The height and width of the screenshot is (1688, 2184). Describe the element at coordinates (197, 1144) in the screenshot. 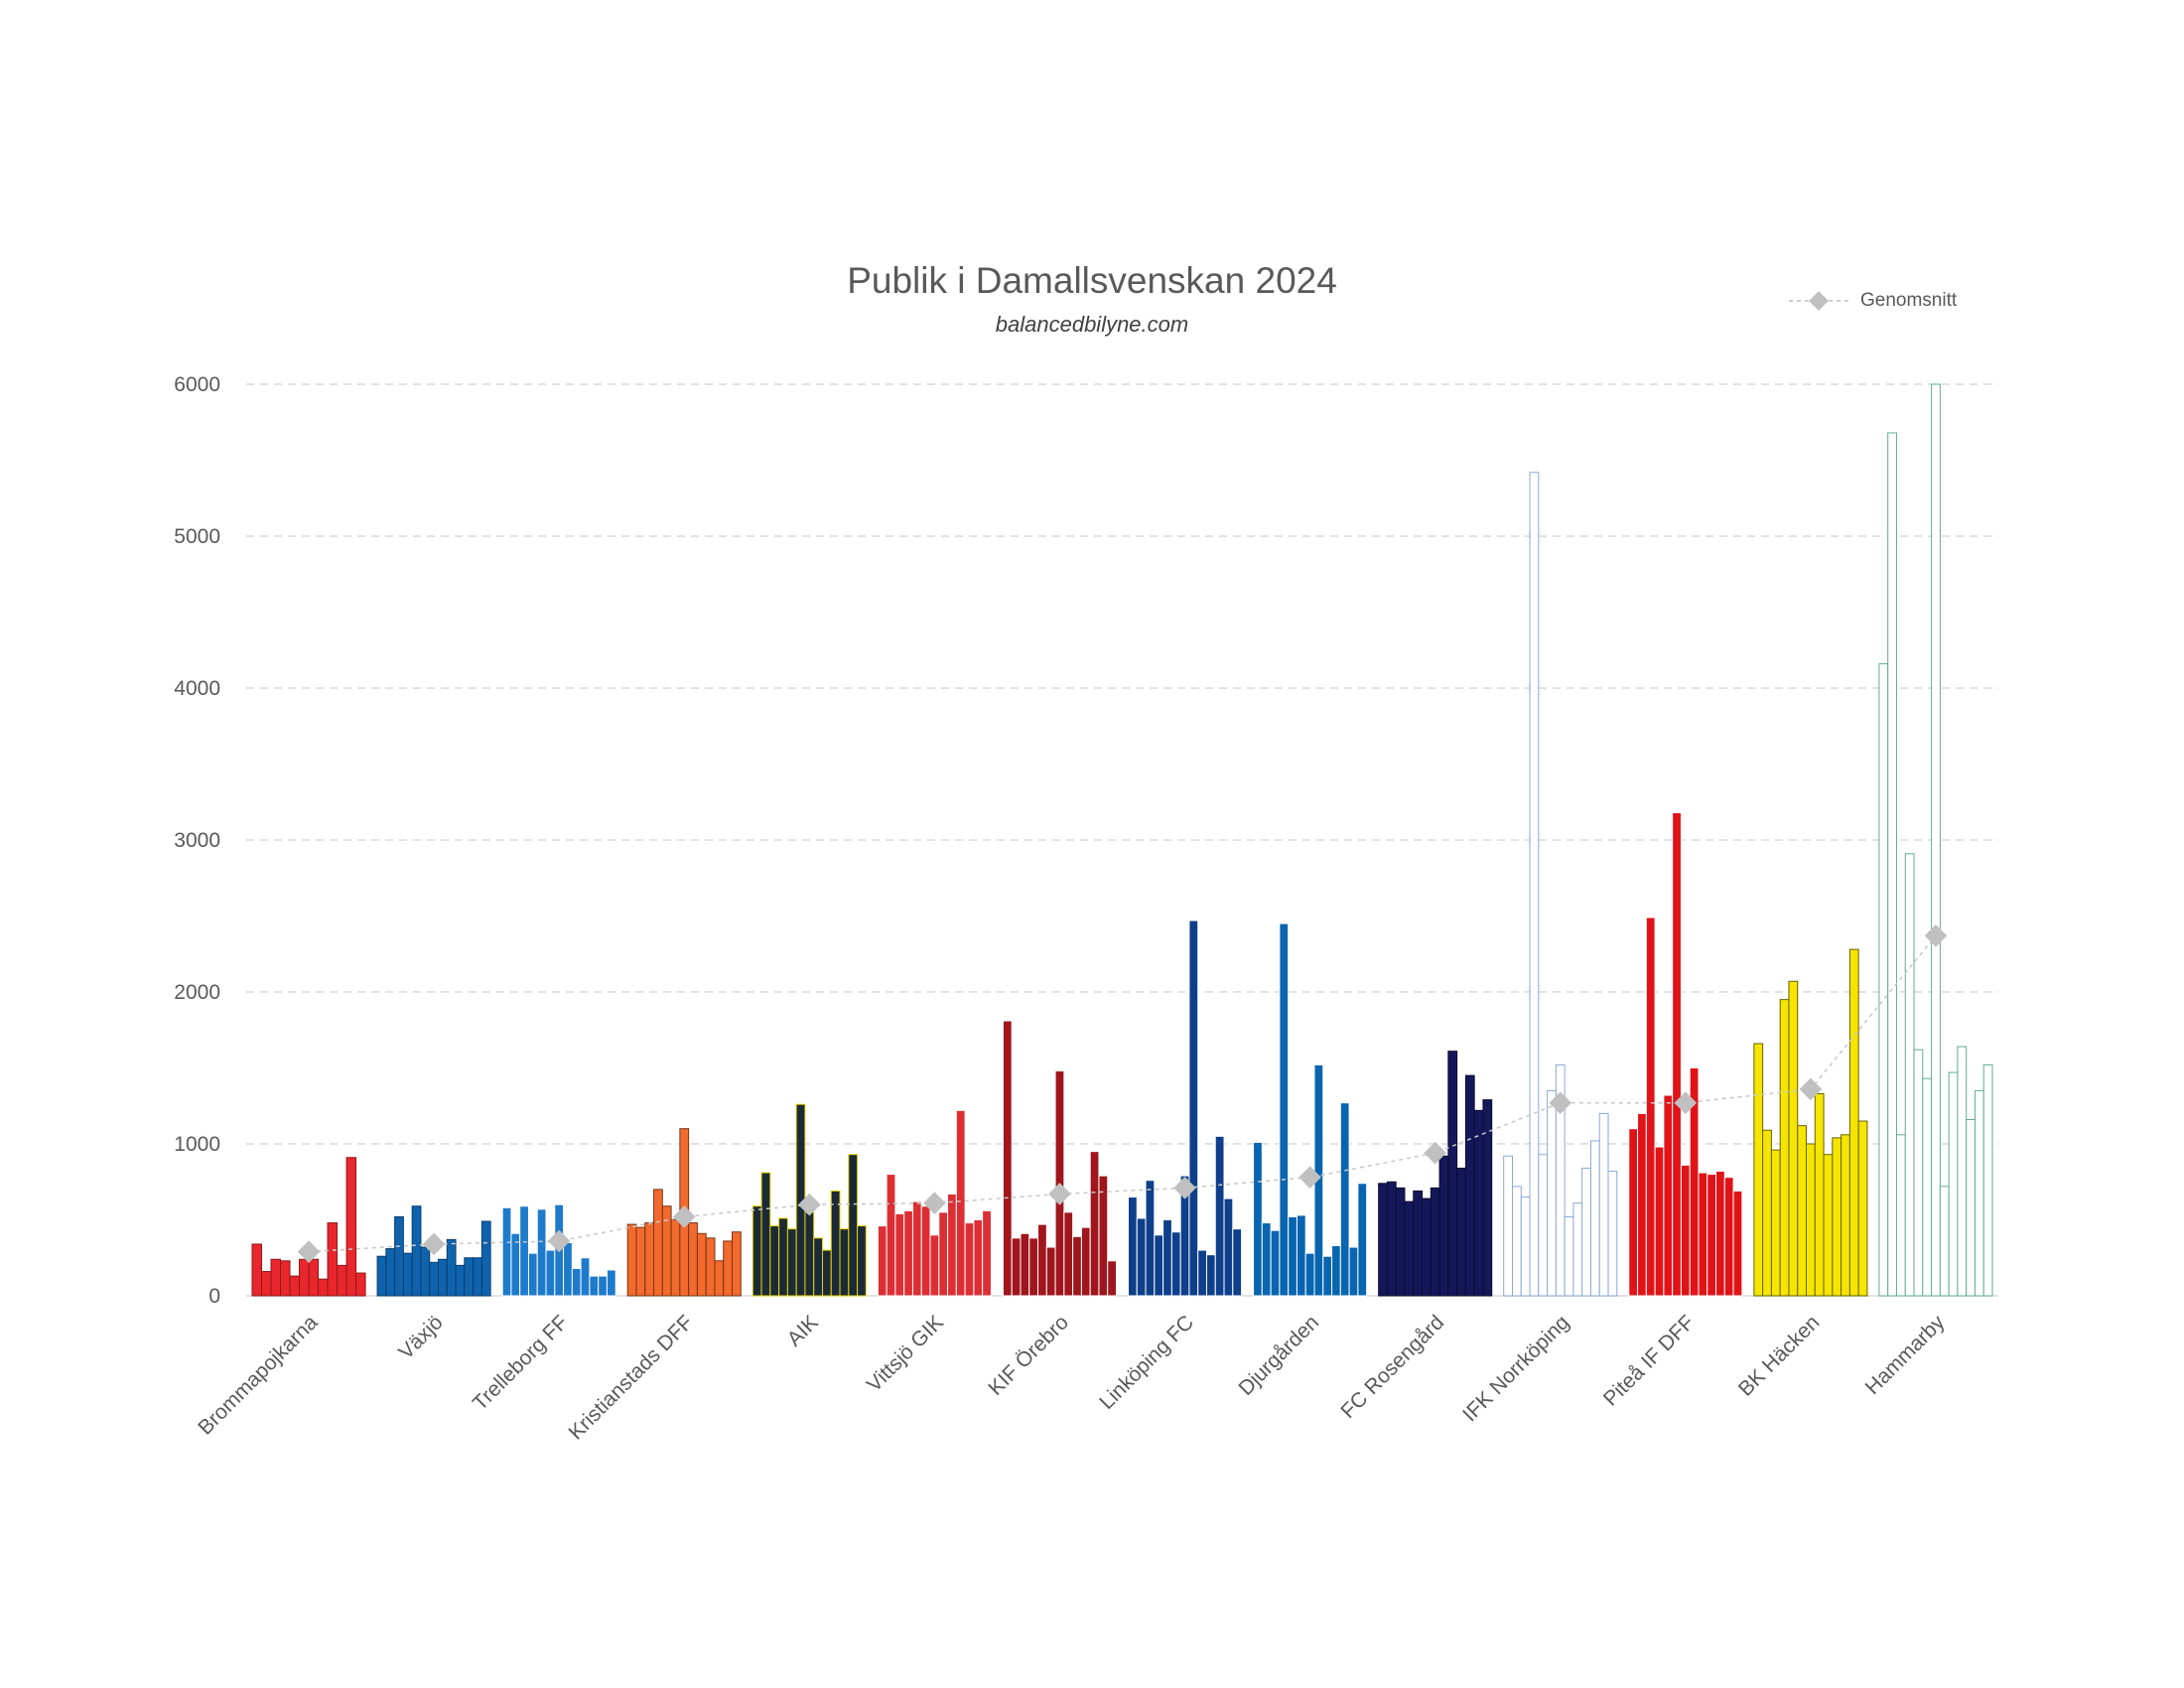

I see `y-tick-label: 1000` at that location.